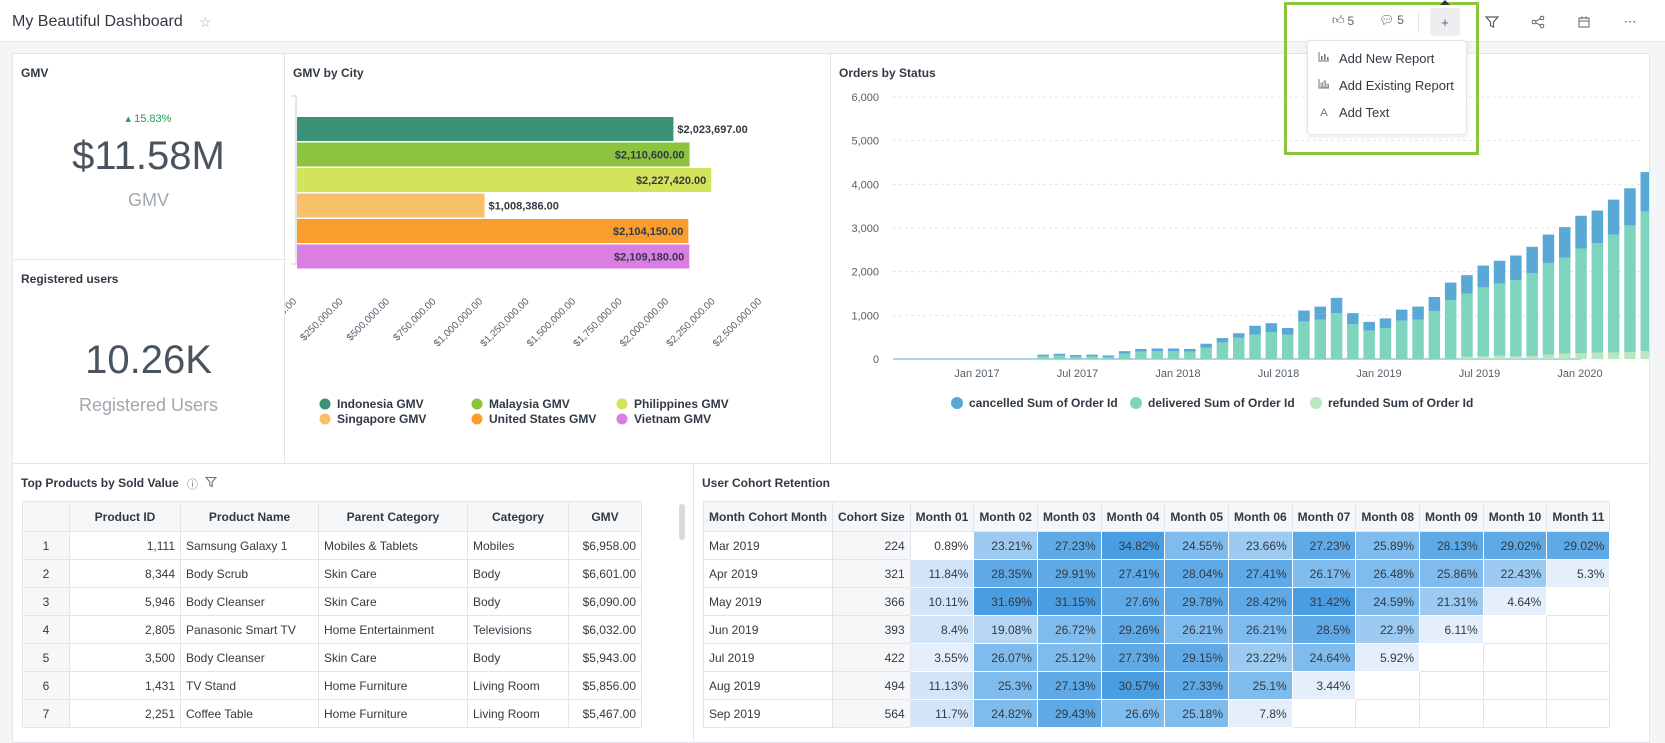  I want to click on add-text-item: A Add Text, so click(1353, 112).